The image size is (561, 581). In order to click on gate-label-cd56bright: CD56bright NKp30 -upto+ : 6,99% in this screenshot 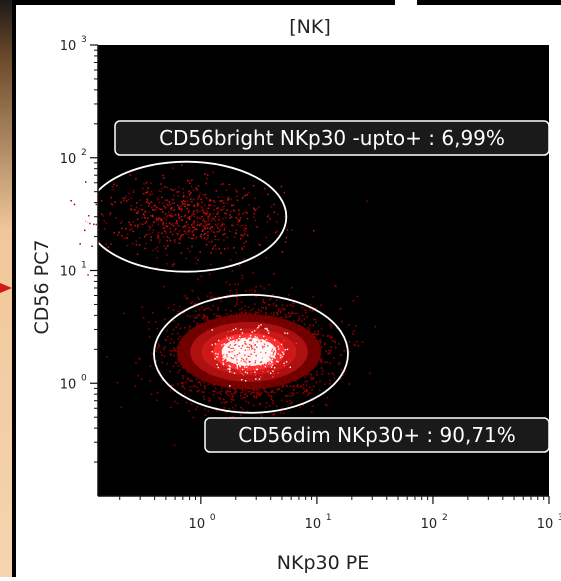, I will do `click(332, 138)`.